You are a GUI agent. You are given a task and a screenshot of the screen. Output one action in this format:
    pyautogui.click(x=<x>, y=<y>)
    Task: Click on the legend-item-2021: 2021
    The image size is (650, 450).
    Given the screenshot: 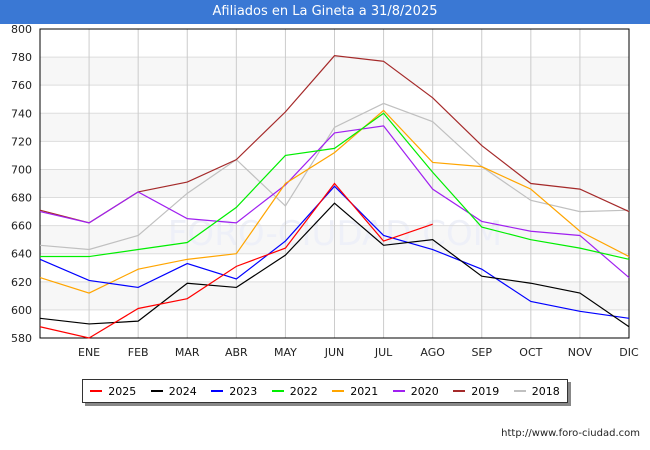 What is the action you would take?
    pyautogui.click(x=355, y=391)
    